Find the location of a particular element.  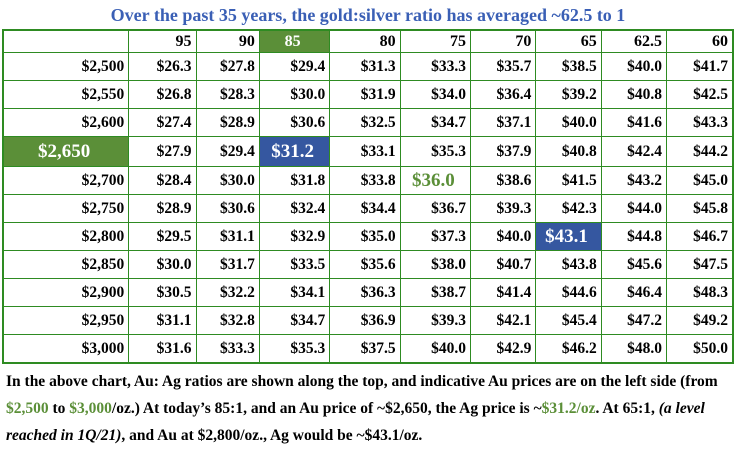

silver-price: $31.3 is located at coordinates (365, 66).